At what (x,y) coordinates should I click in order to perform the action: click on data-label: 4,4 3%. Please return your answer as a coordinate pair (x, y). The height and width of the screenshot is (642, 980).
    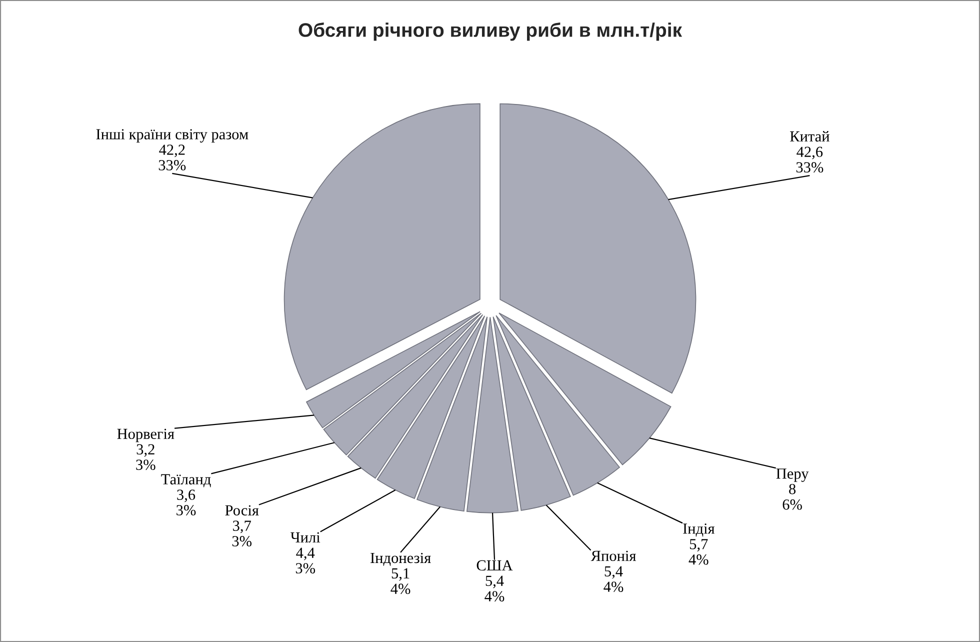
    Looking at the image, I should click on (306, 561).